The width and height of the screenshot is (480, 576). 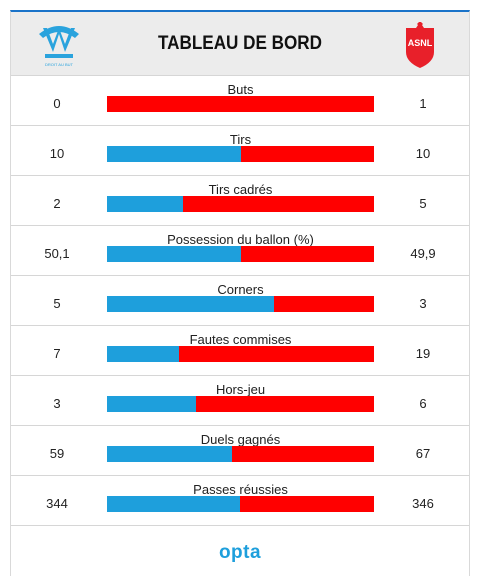 I want to click on home-value: 5, so click(x=57, y=303).